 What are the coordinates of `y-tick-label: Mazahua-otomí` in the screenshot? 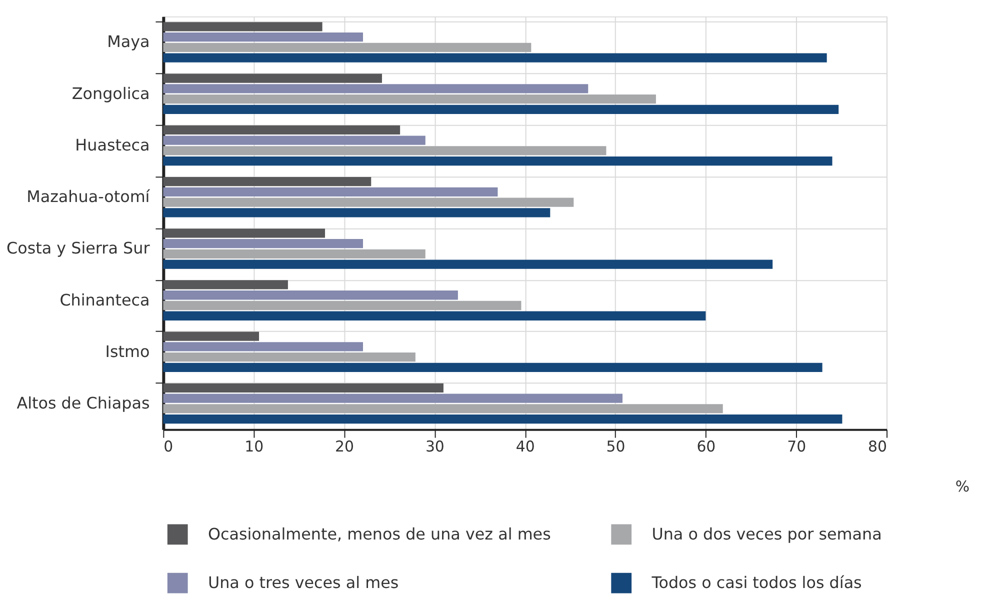 It's located at (88, 196).